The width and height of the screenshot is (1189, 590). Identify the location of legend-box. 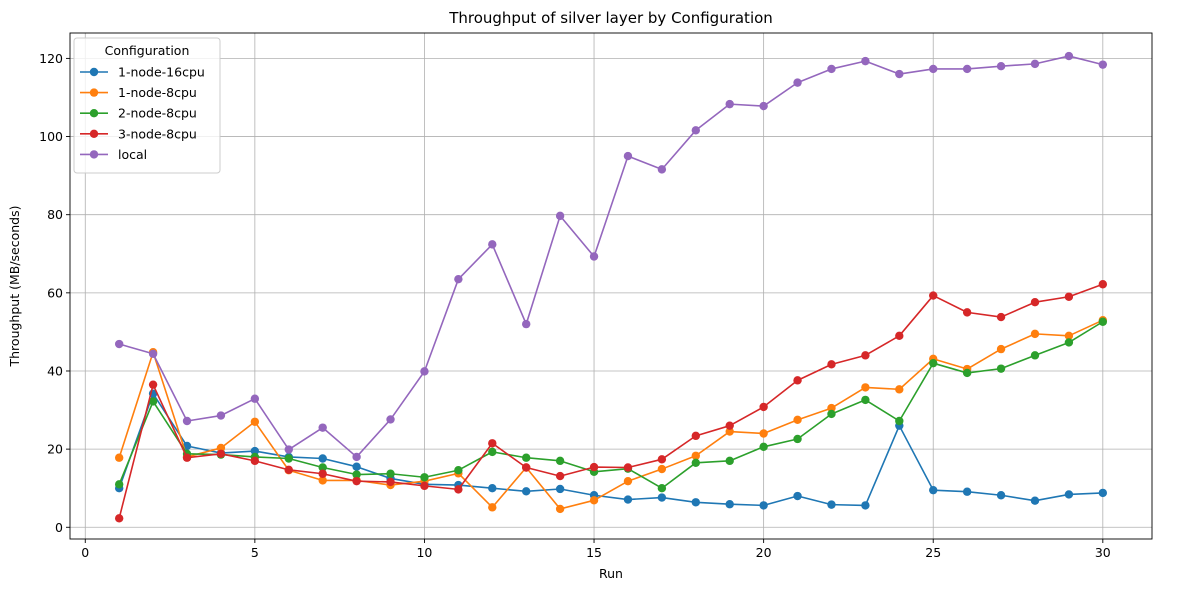
(147, 105).